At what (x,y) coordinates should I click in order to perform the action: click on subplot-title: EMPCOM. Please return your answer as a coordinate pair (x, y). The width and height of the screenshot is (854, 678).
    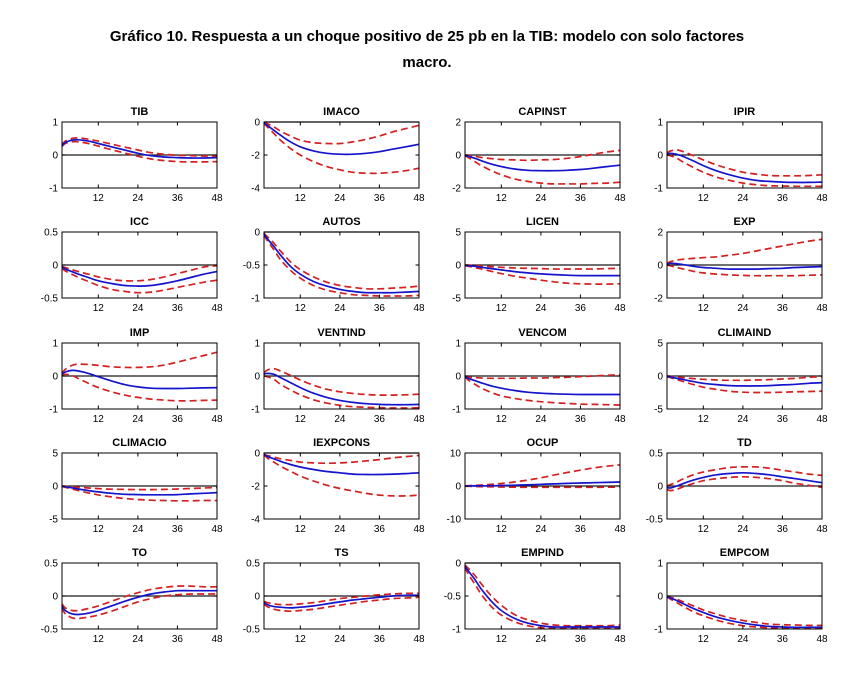
    Looking at the image, I should click on (744, 553).